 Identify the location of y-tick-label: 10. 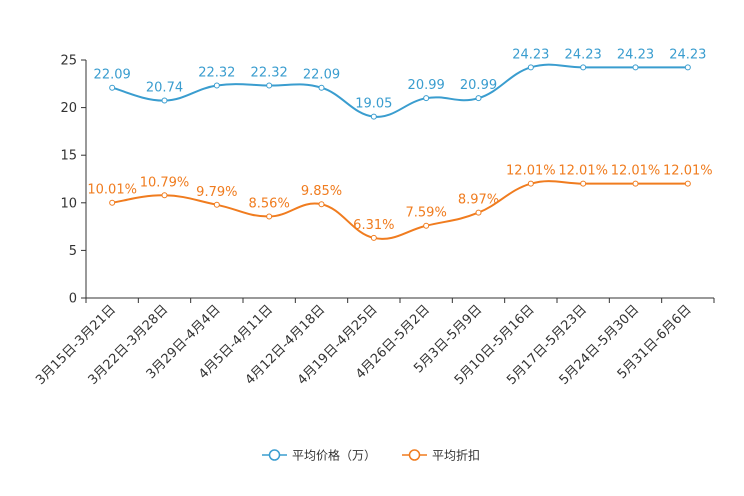
(68, 203).